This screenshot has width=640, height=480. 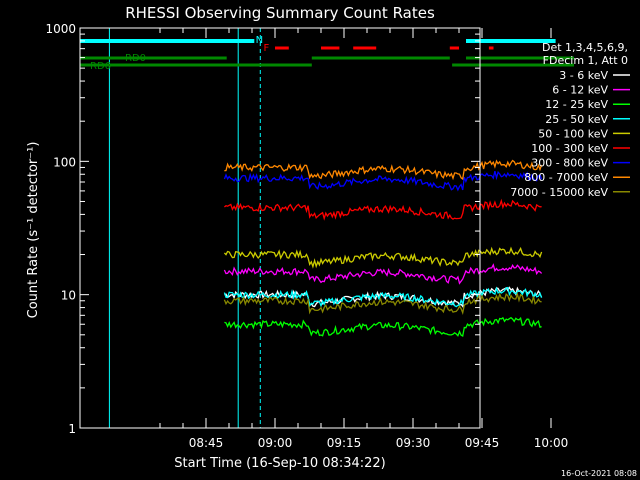 What do you see at coordinates (259, 40) in the screenshot?
I see `flag-label-n: N` at bounding box center [259, 40].